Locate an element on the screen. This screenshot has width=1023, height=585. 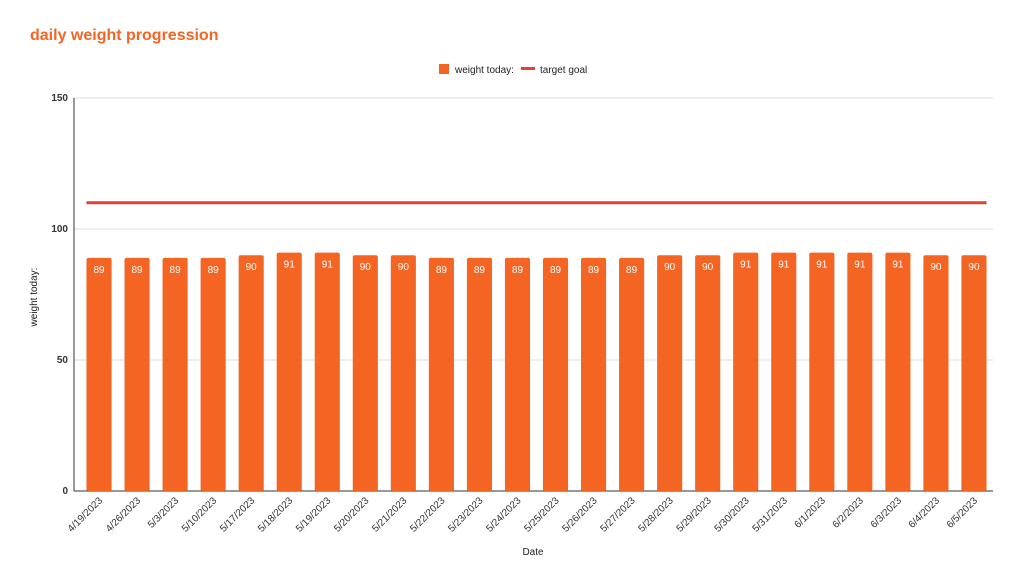
x-tick-label: 5/26/2023 is located at coordinates (580, 515).